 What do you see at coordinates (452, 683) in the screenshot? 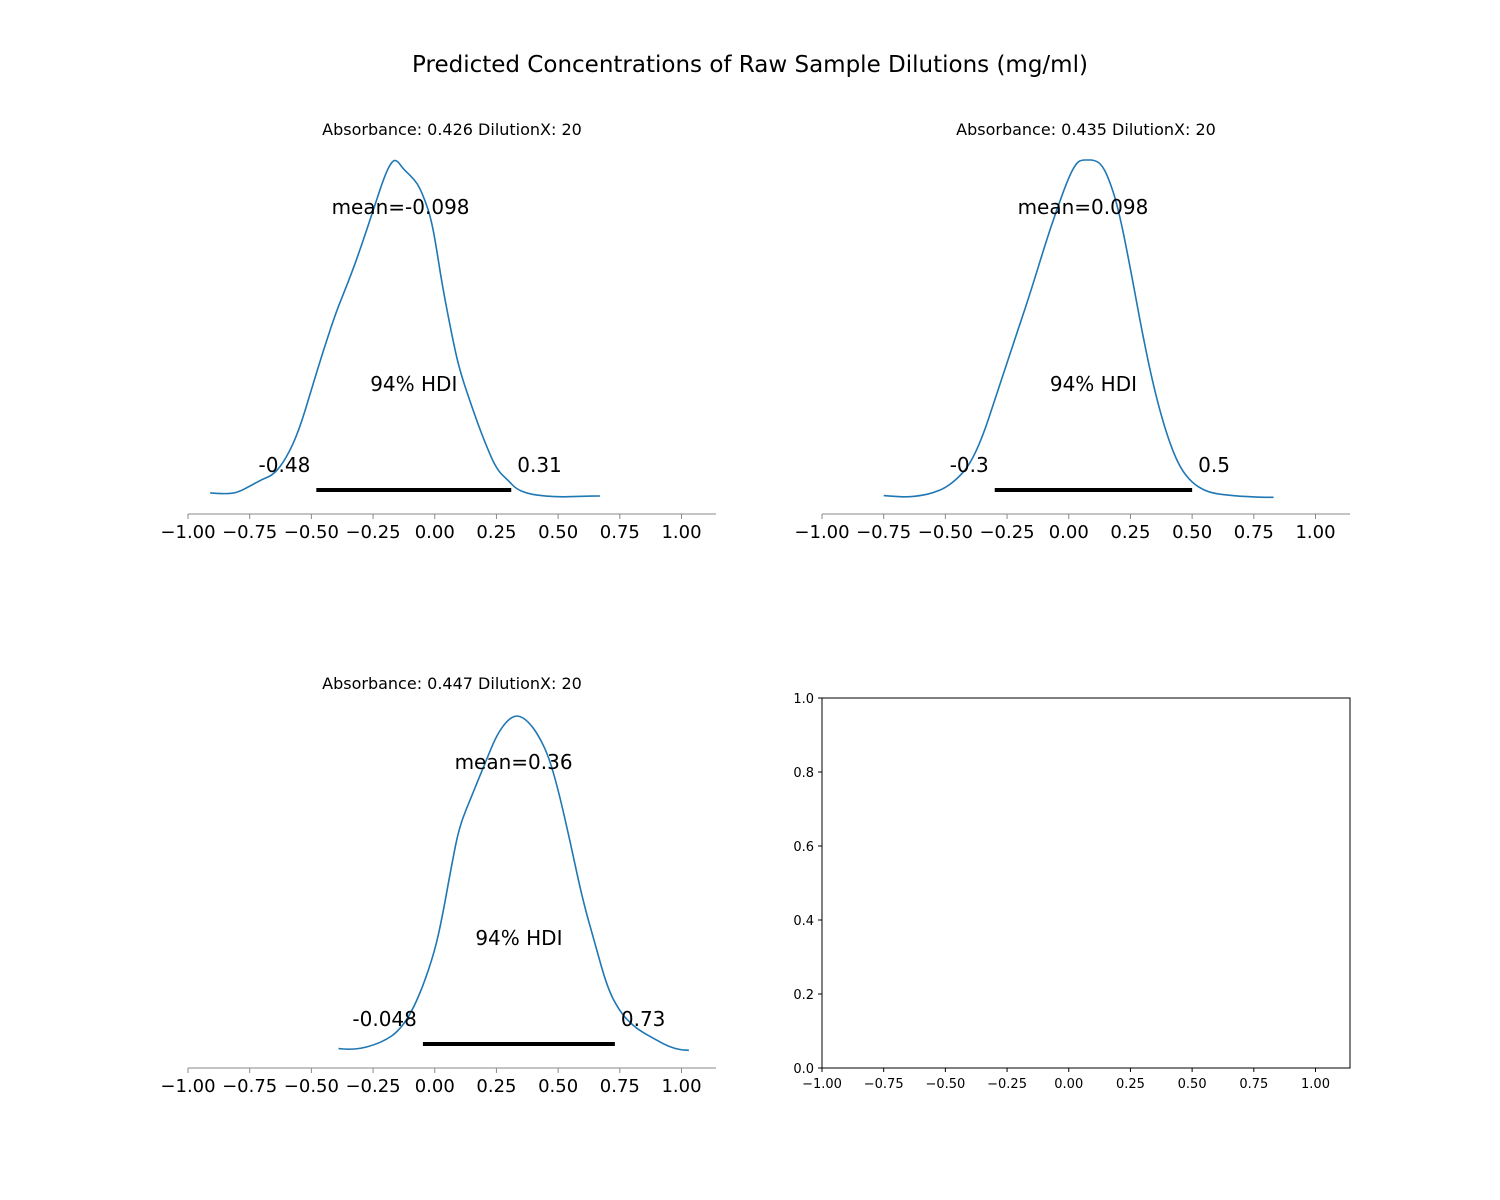
I see `panel-3-title: Absorbance: 0.447 DilutionX: 20` at bounding box center [452, 683].